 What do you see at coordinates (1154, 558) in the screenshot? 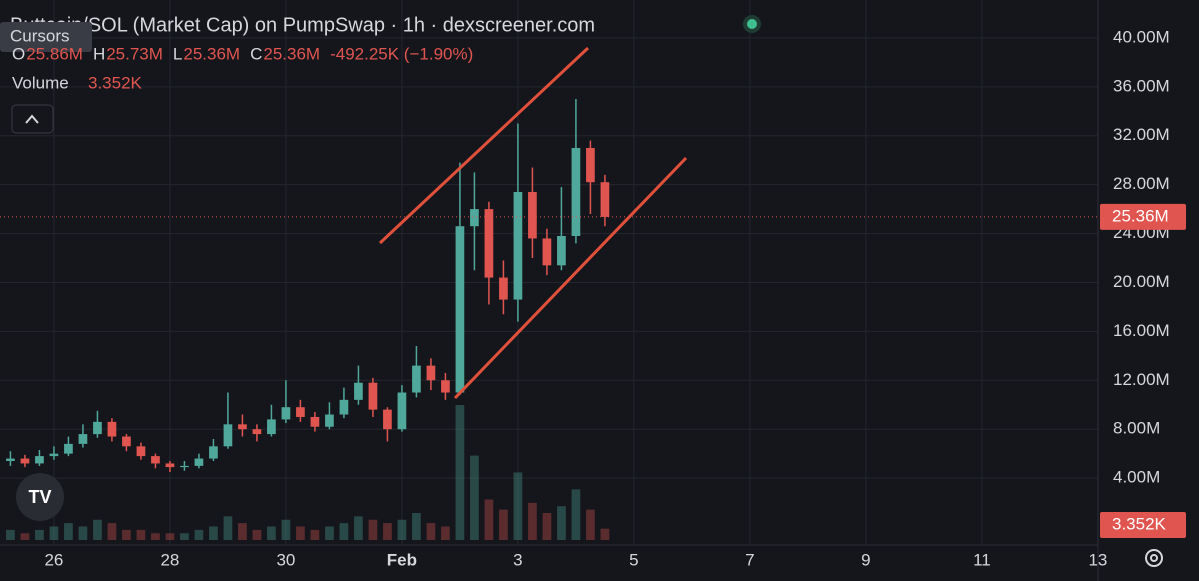
I see `settings-icon` at bounding box center [1154, 558].